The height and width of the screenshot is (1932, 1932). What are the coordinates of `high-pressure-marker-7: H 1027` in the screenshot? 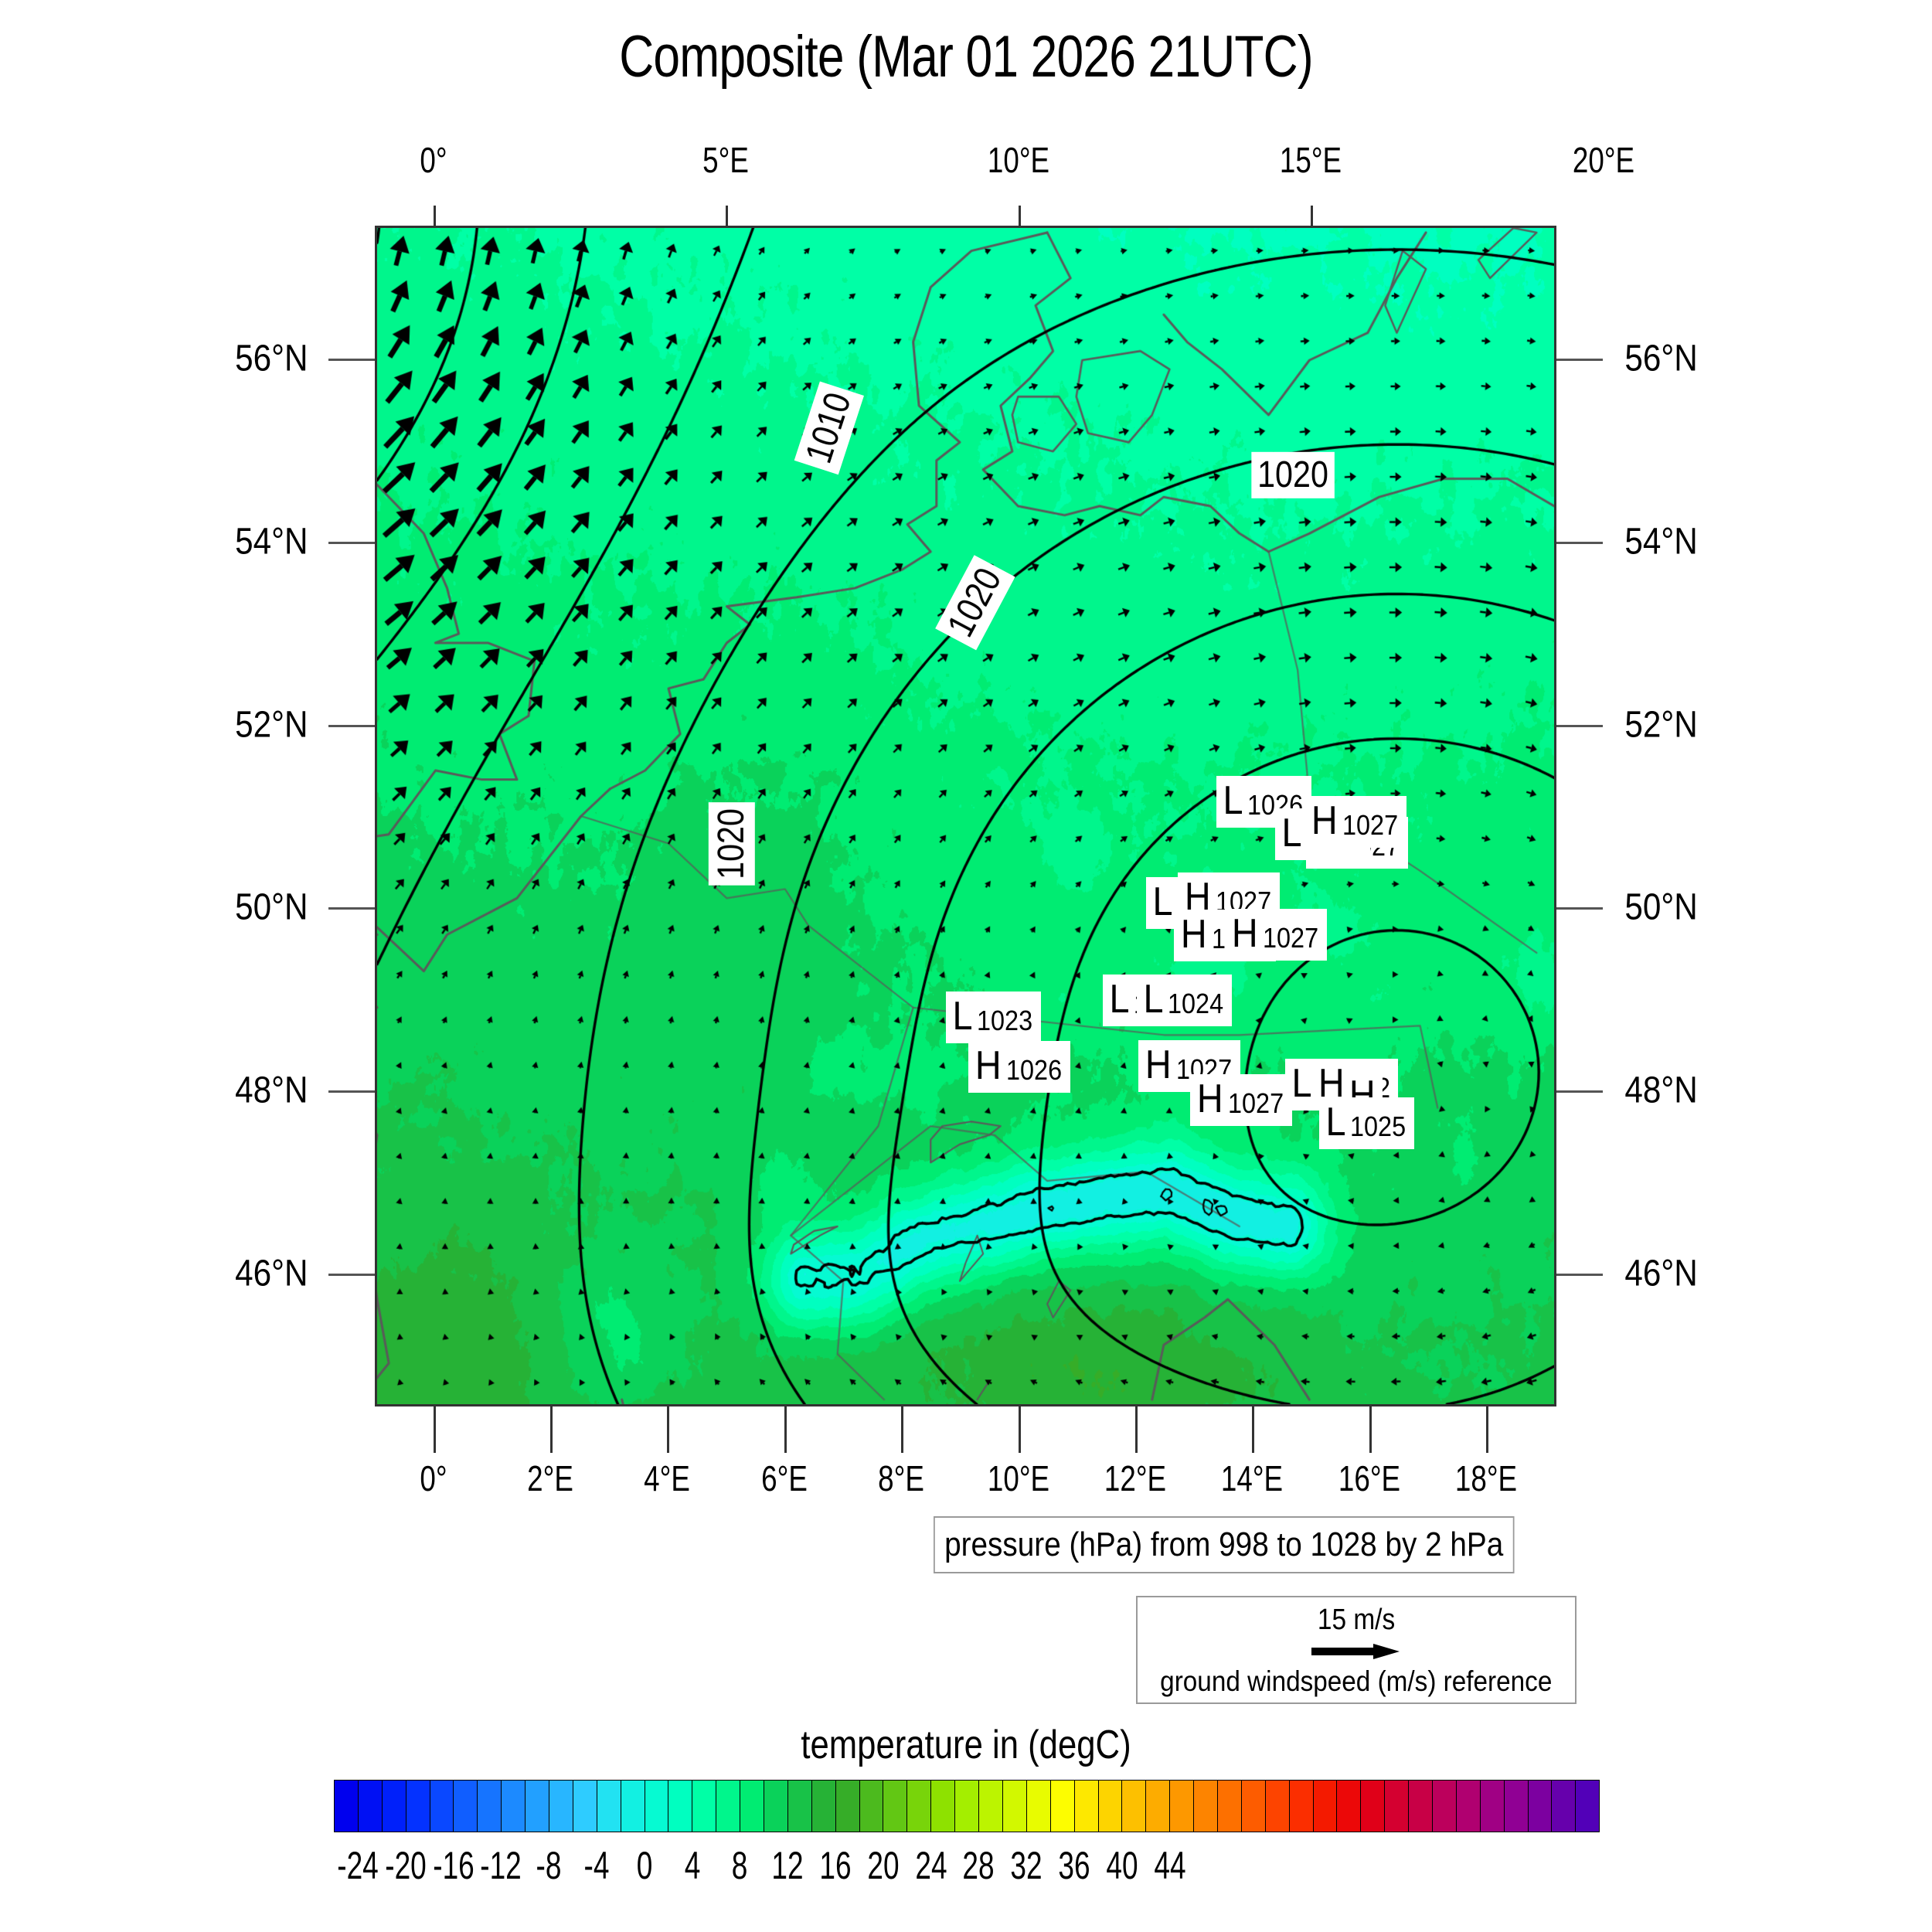 It's located at (1276, 935).